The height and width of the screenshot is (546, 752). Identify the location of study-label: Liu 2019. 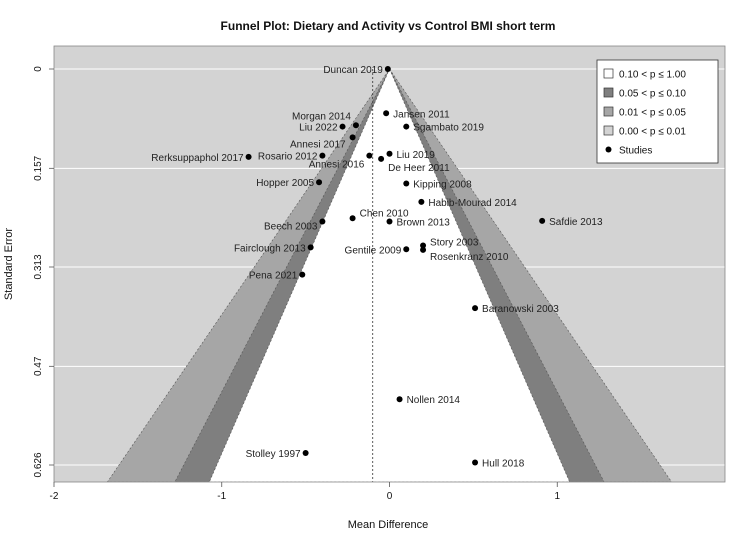
(416, 155).